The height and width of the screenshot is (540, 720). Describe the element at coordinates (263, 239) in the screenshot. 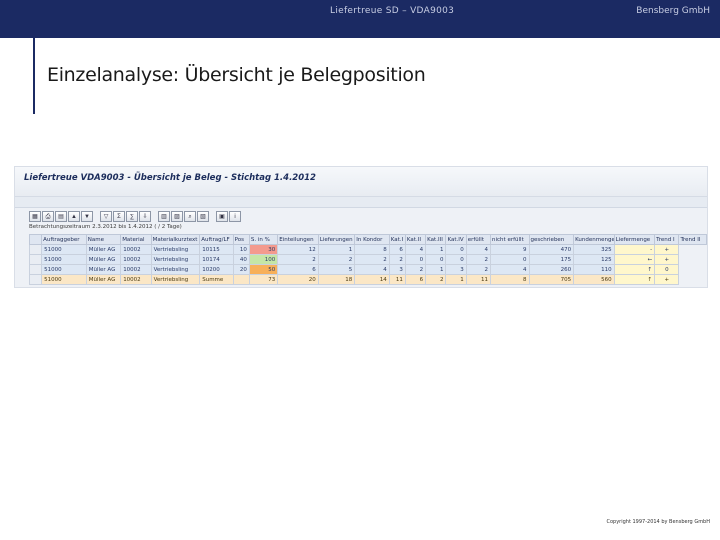

I see `column-header: S. in %` at that location.